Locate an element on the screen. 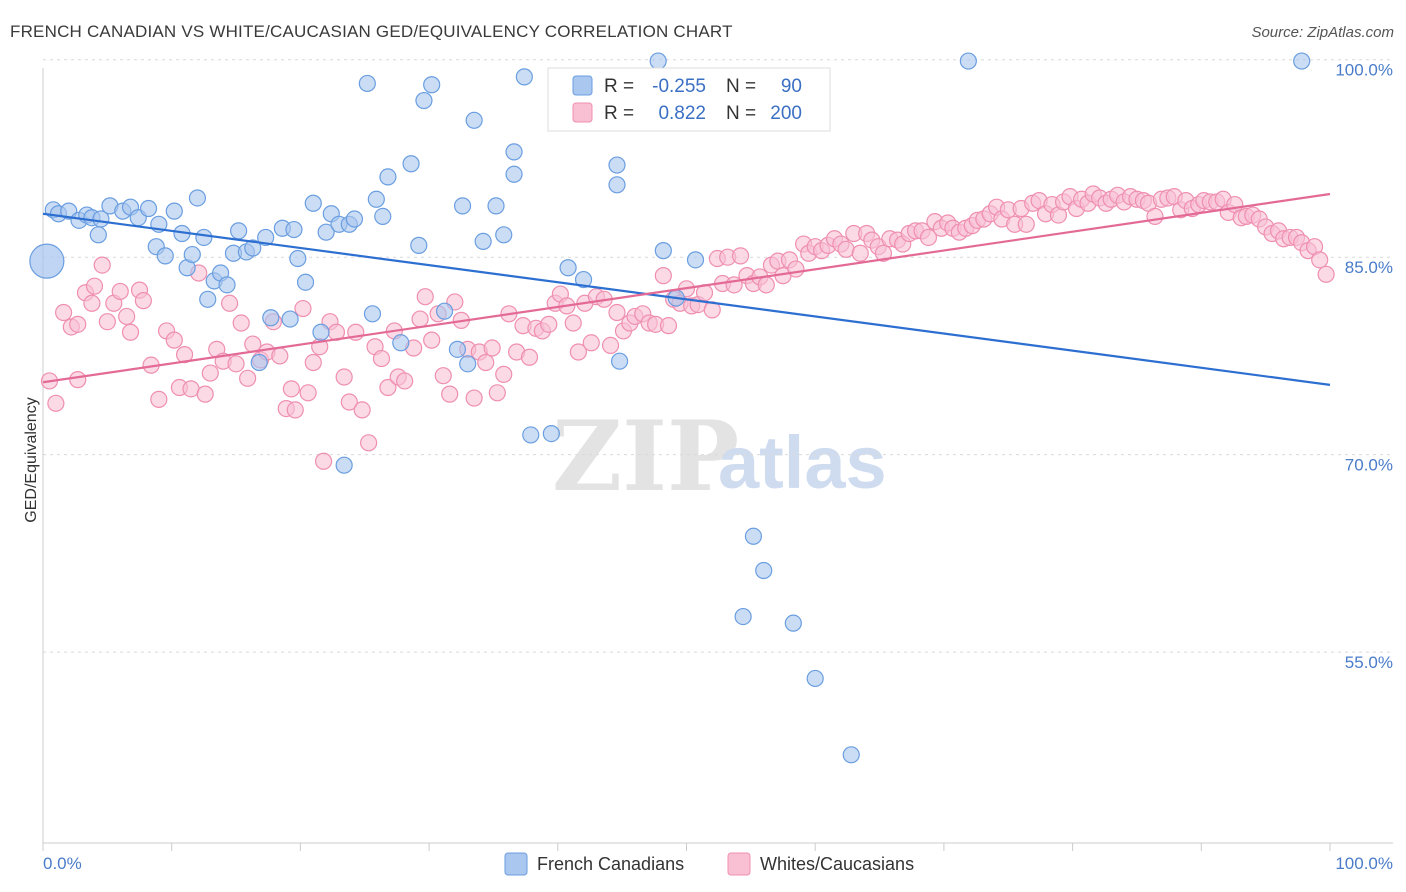 The width and height of the screenshot is (1406, 892). x-tick-label-min: 0.0% is located at coordinates (62, 863).